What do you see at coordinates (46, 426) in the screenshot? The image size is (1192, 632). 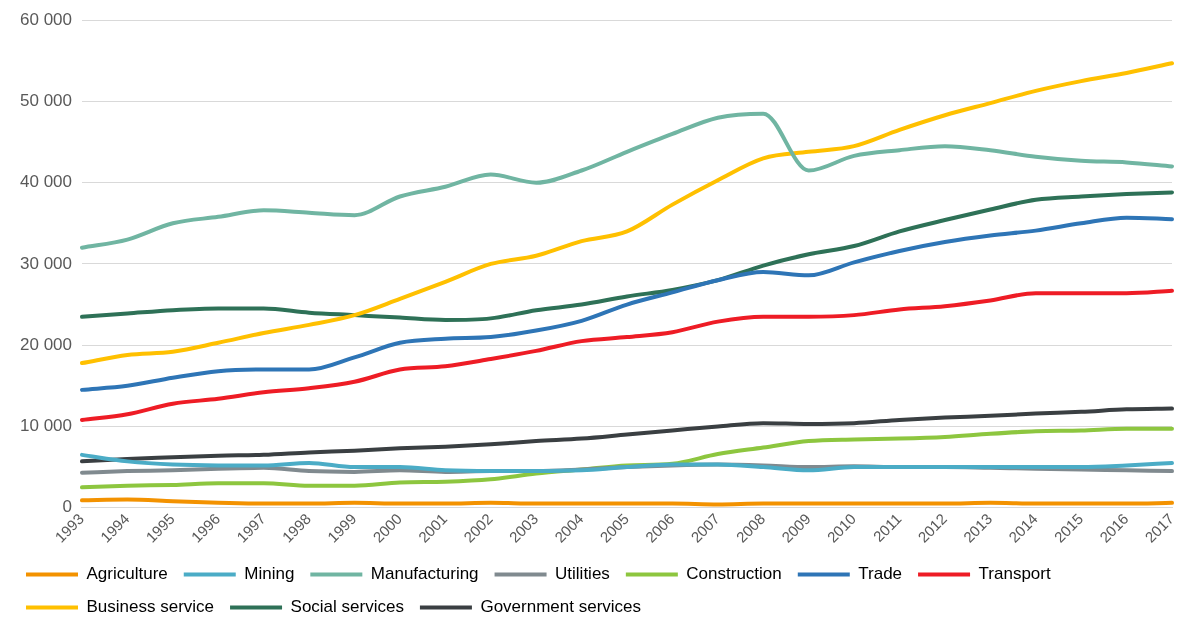 I see `y-tick-label: 10 000` at bounding box center [46, 426].